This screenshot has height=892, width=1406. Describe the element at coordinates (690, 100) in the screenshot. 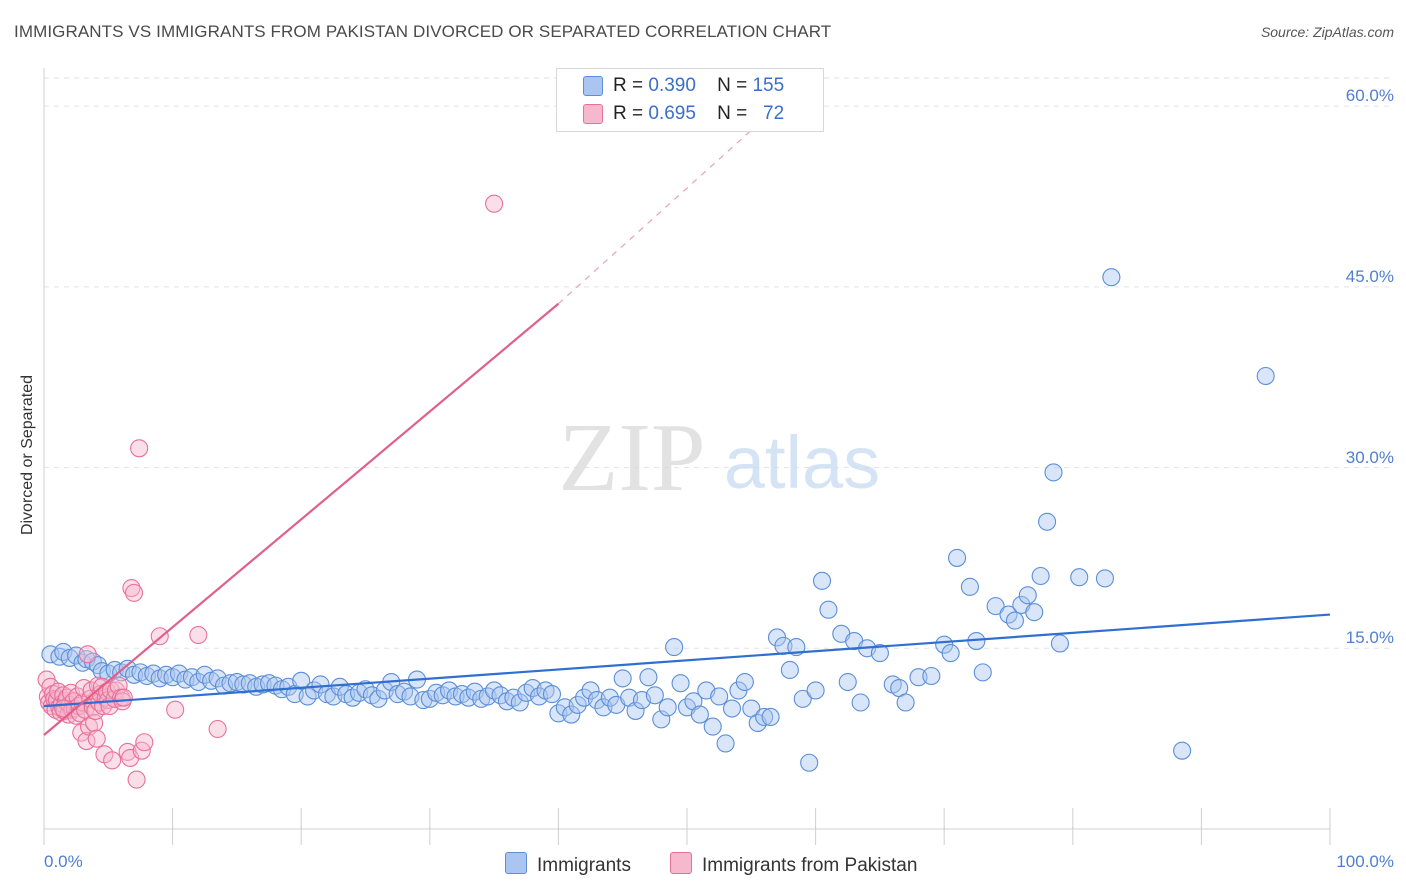

I see `stats-legend: R = 0.390 N = 155 R = 0.695 N = 72` at that location.